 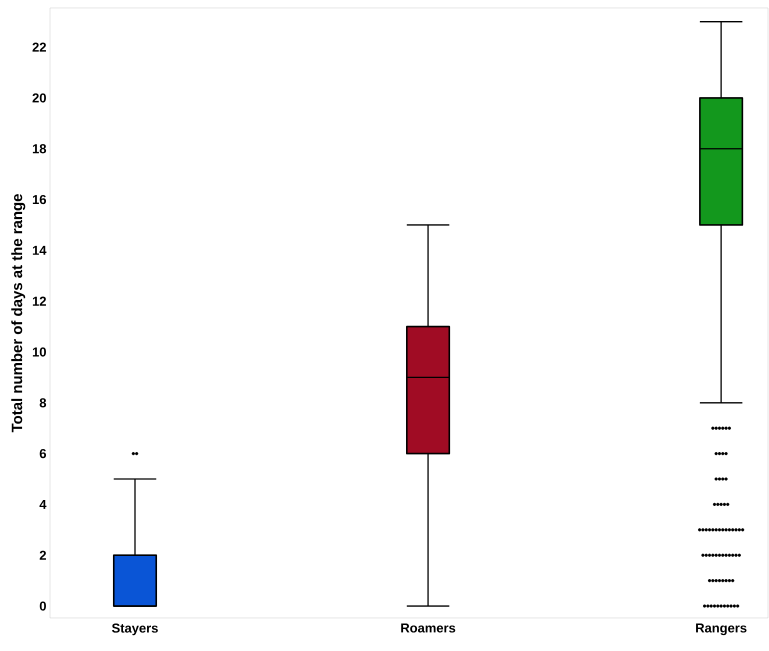 I want to click on y-tick-label: 22, so click(x=39, y=47).